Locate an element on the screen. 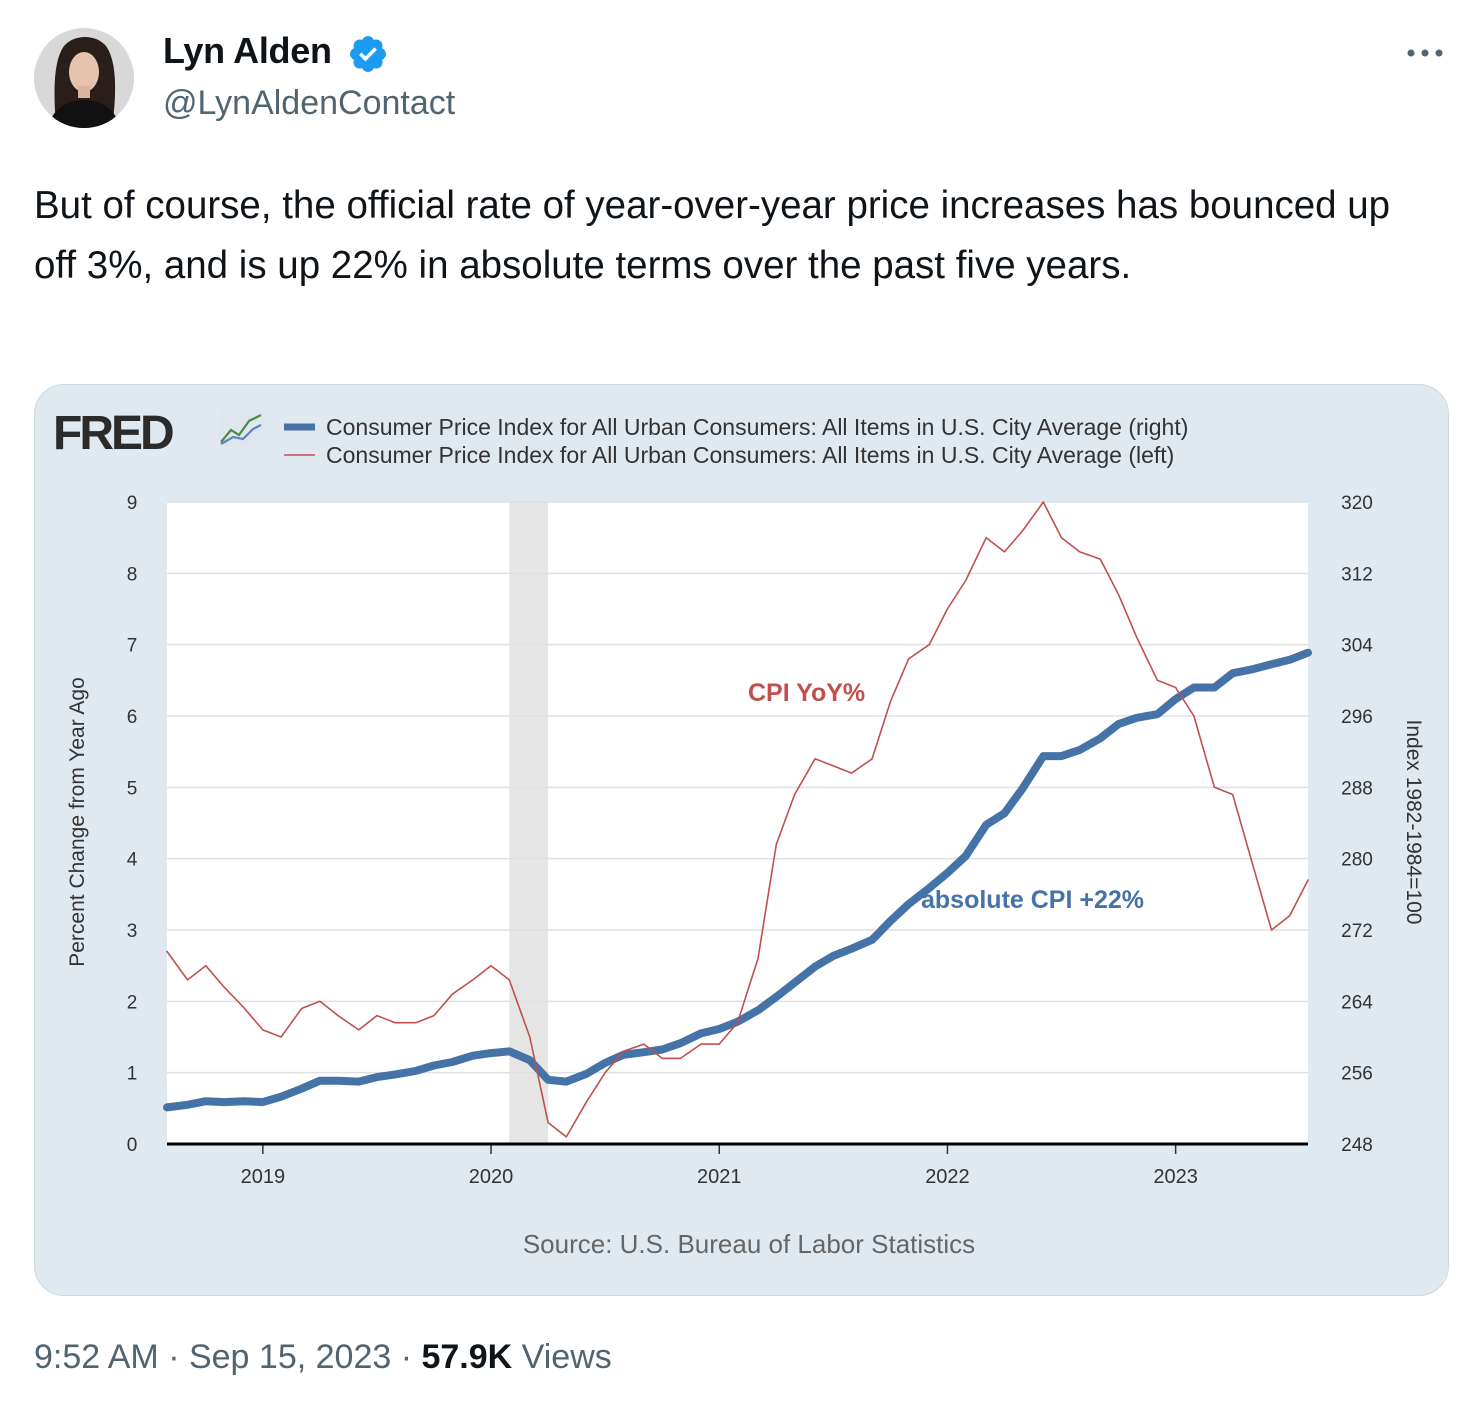 Image resolution: width=1483 pixels, height=1409 pixels. tweet-time: 9:52 AM is located at coordinates (96, 1357).